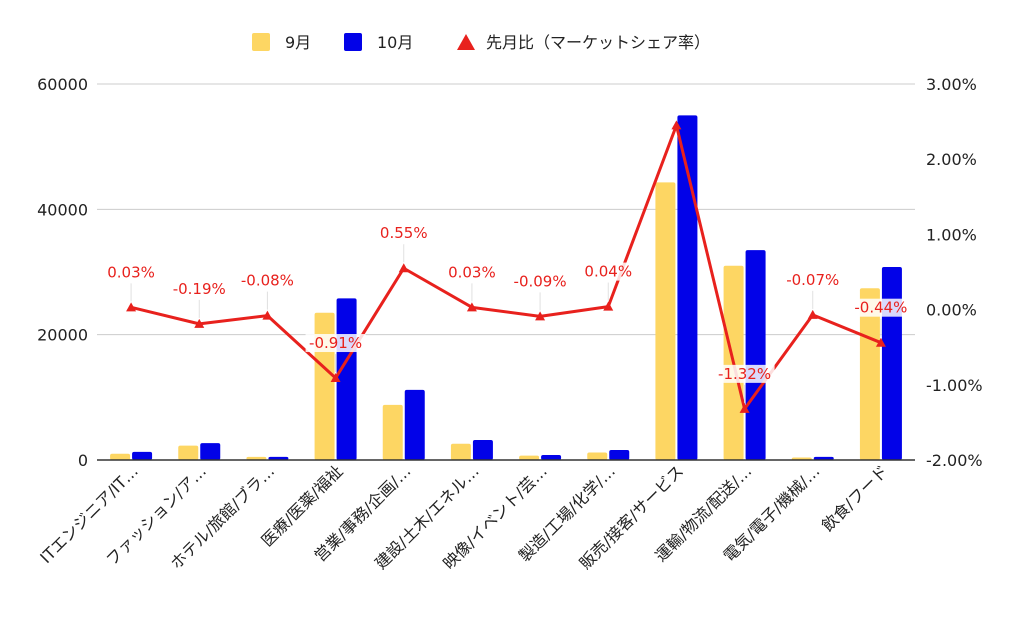 This screenshot has height=633, width=1024. What do you see at coordinates (466, 42) in the screenshot?
I see `legend-triangle-icon` at bounding box center [466, 42].